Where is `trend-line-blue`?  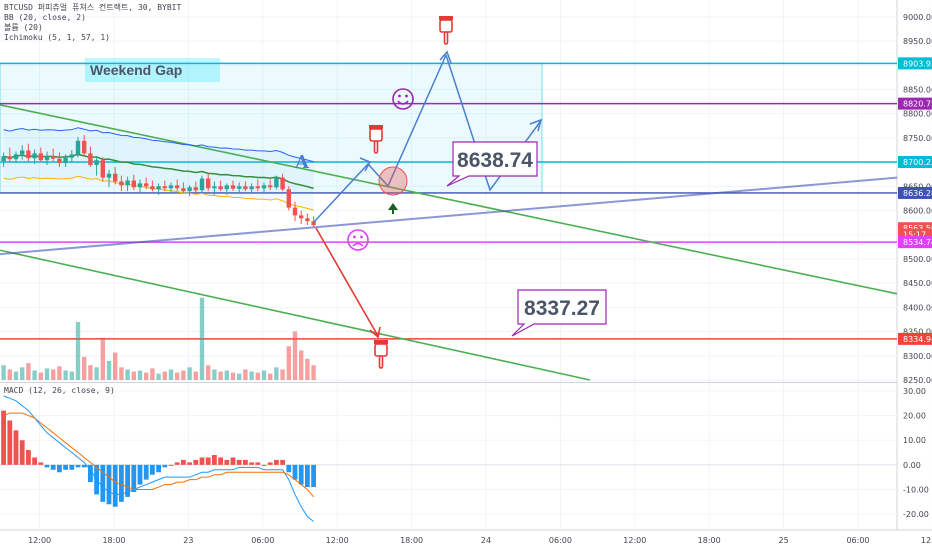 trend-line-blue is located at coordinates (449, 216).